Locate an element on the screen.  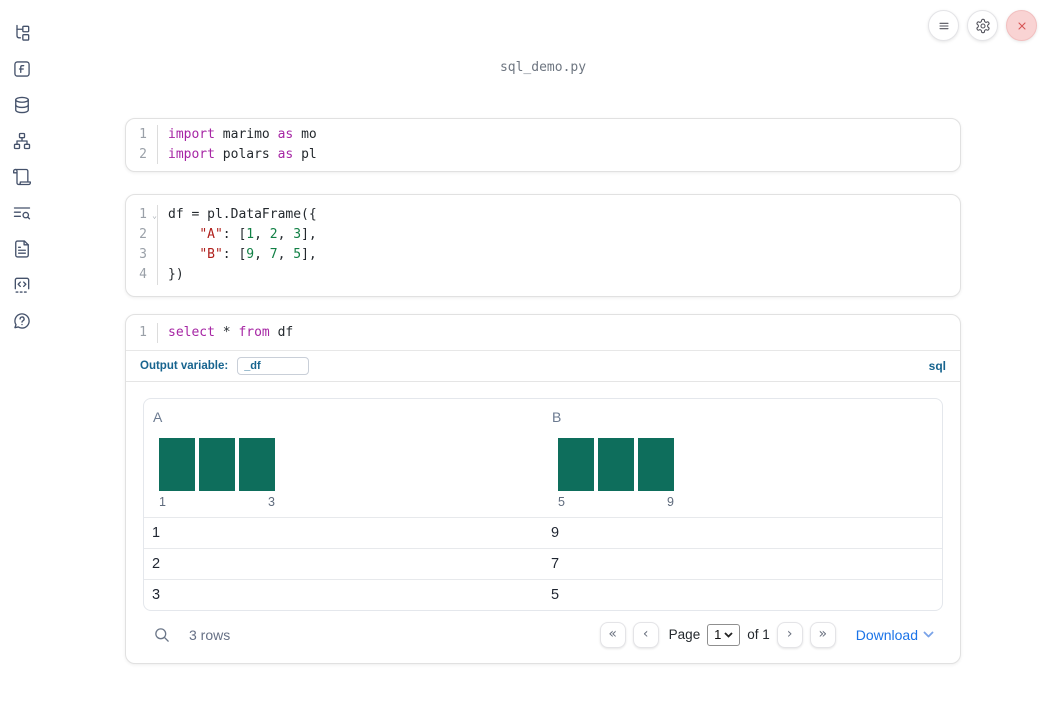
chevron-down-icon is located at coordinates (928, 634).